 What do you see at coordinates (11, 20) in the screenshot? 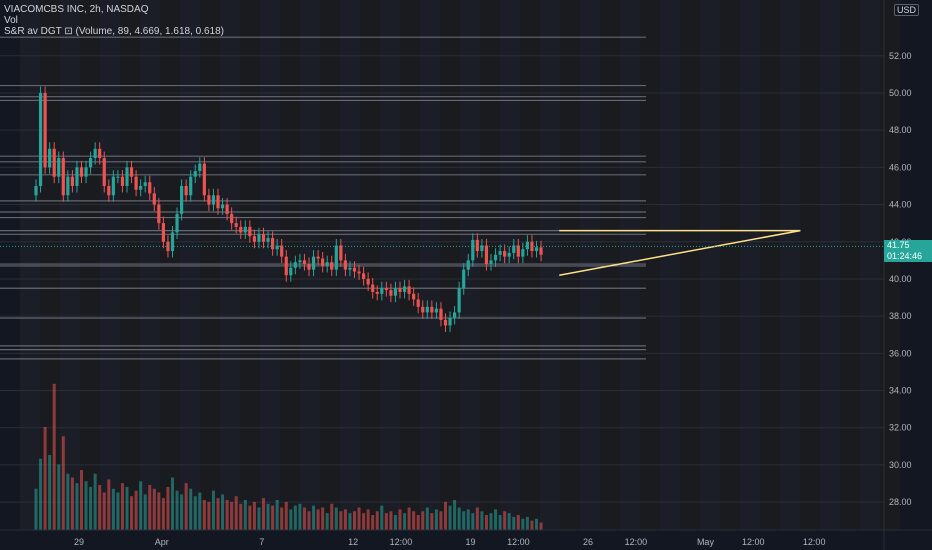
I see `volume-label: Vol` at bounding box center [11, 20].